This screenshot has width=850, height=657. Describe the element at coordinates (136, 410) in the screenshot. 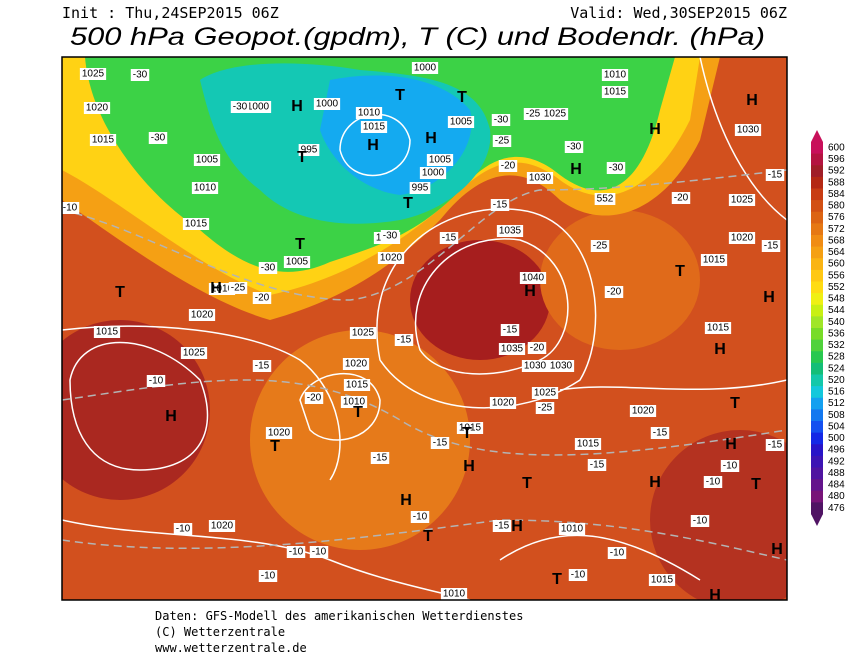

I see `warm-area` at that location.